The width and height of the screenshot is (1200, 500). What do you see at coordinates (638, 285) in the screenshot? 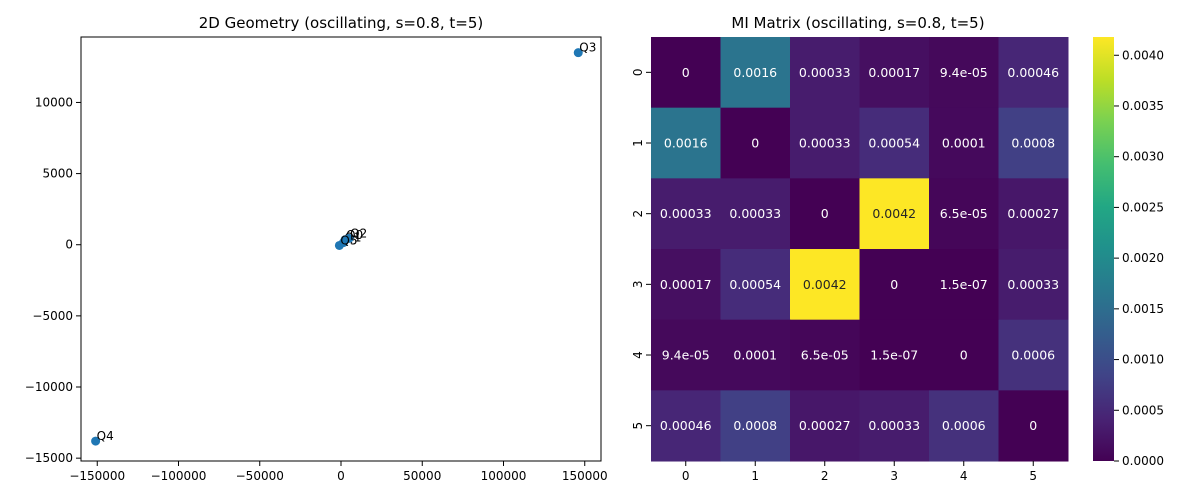
I see `heatmap-y-tick-label: 3` at bounding box center [638, 285].